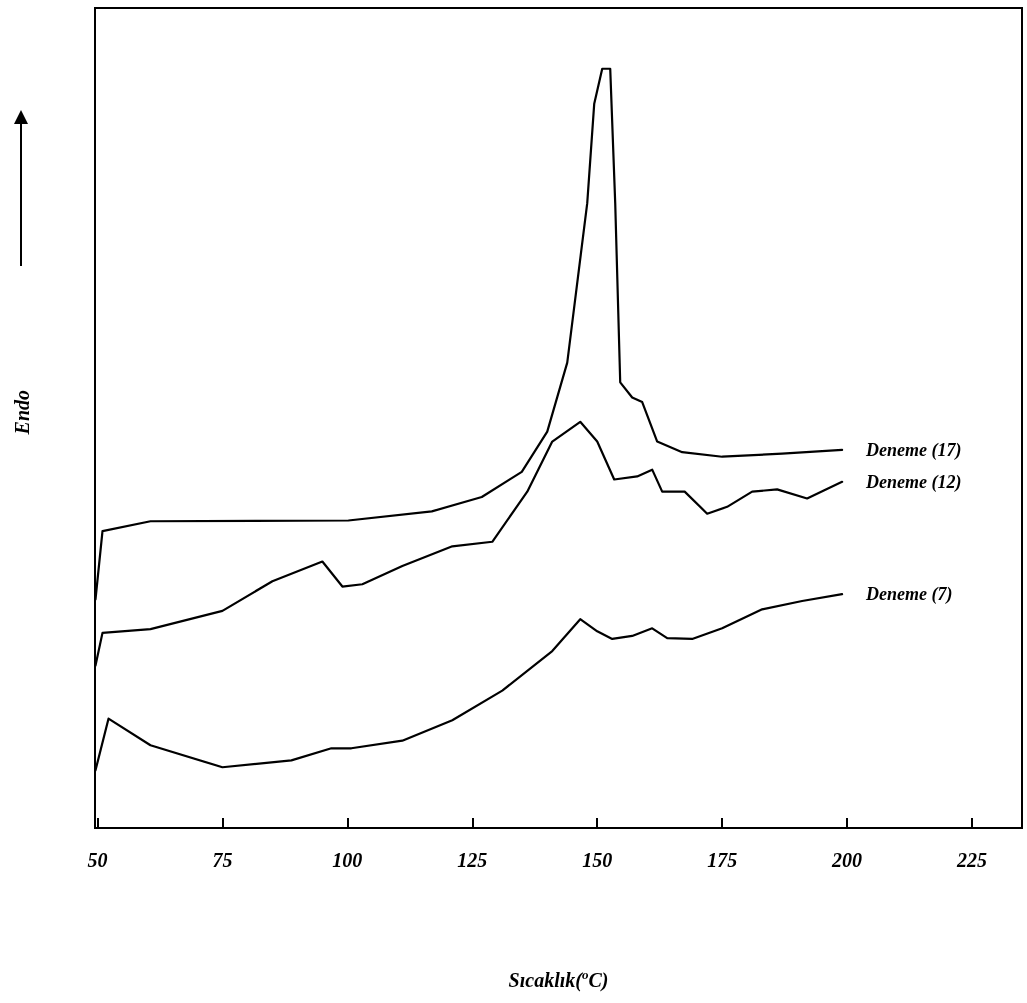 The image size is (1027, 1003). What do you see at coordinates (597, 860) in the screenshot?
I see `x-tick-label: 150` at bounding box center [597, 860].